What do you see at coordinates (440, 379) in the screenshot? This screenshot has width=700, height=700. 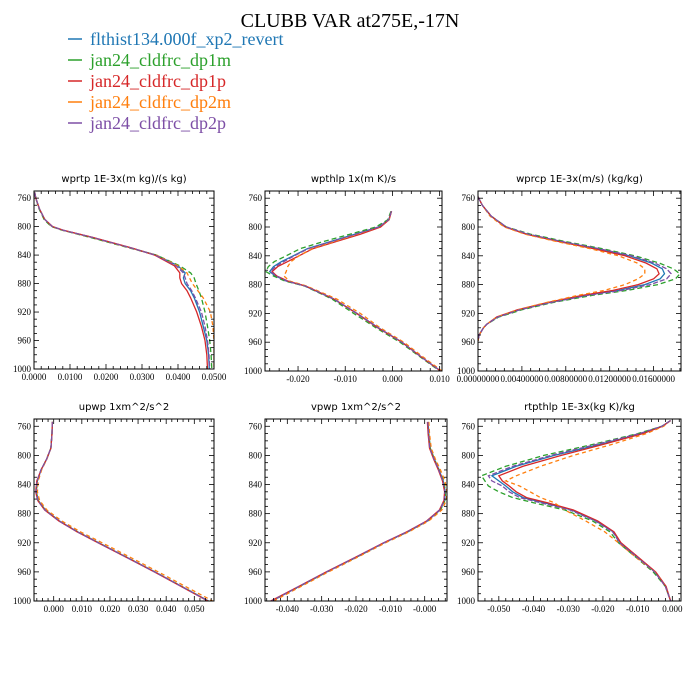 I see `x-tick-label: 0.010` at bounding box center [440, 379].